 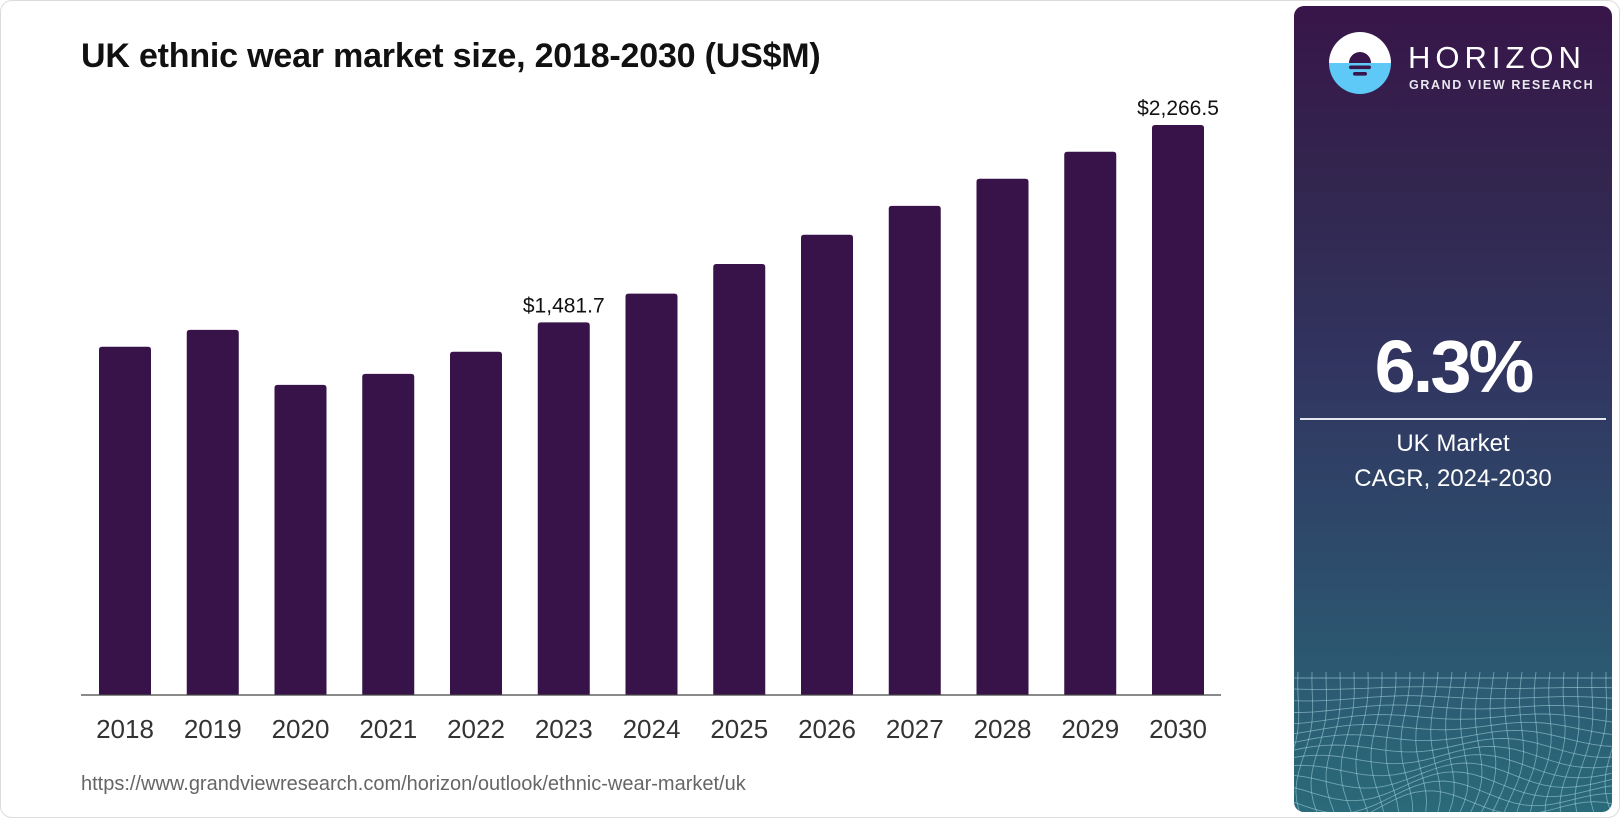 I want to click on x-tick-2024: 2024, so click(x=652, y=729).